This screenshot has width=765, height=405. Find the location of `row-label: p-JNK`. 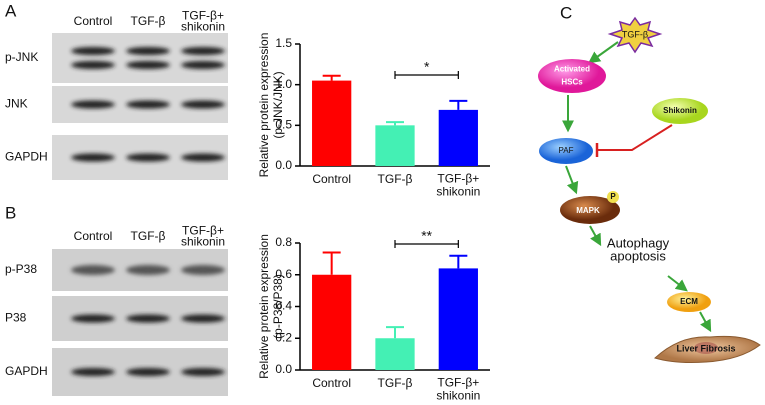

row-label: p-JNK is located at coordinates (21, 57).